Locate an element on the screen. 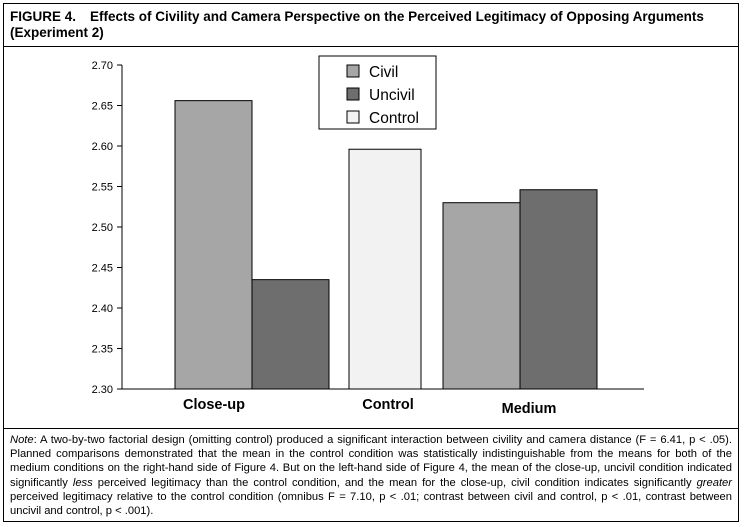 The image size is (744, 527). bar-close-up-uncivil is located at coordinates (290, 334).